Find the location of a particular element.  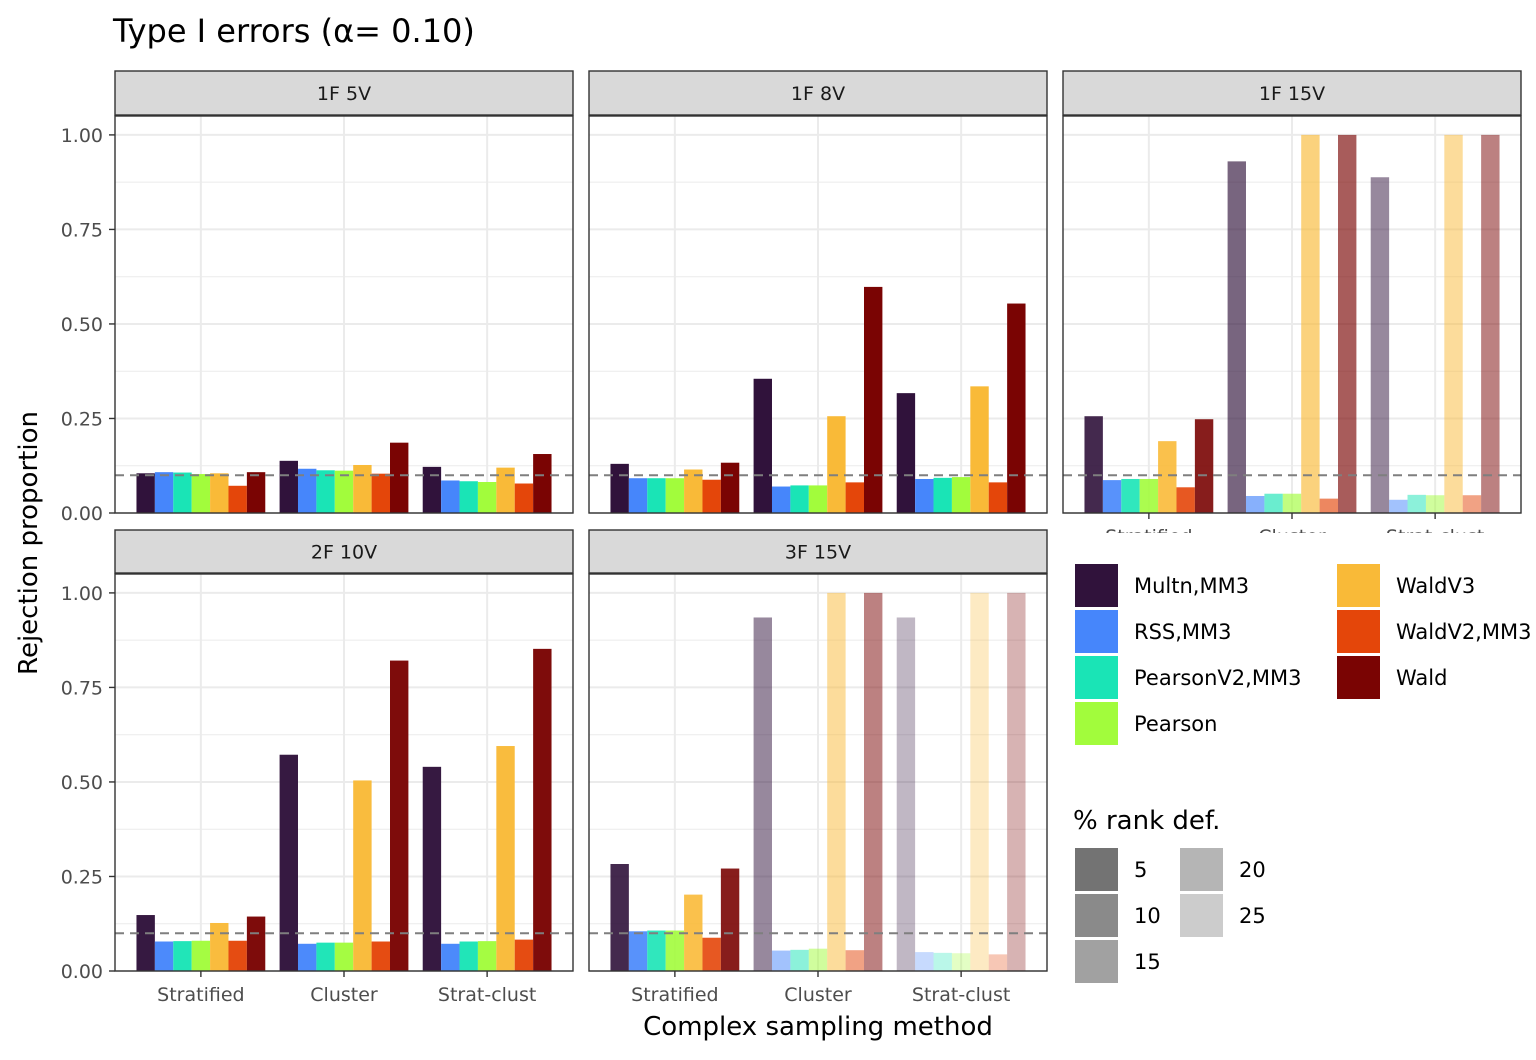

facet-strip is located at coordinates (818, 551).